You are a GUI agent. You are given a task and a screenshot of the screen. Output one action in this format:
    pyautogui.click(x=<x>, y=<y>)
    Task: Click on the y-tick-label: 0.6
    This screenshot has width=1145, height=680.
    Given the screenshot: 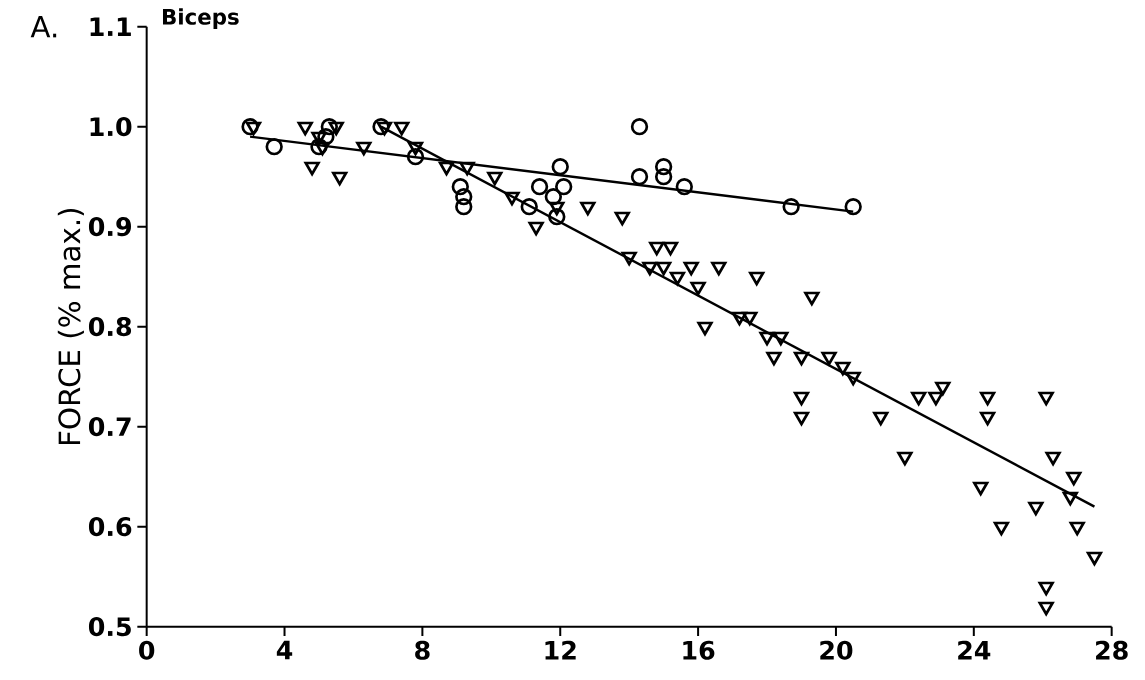 What is the action you would take?
    pyautogui.click(x=110, y=527)
    